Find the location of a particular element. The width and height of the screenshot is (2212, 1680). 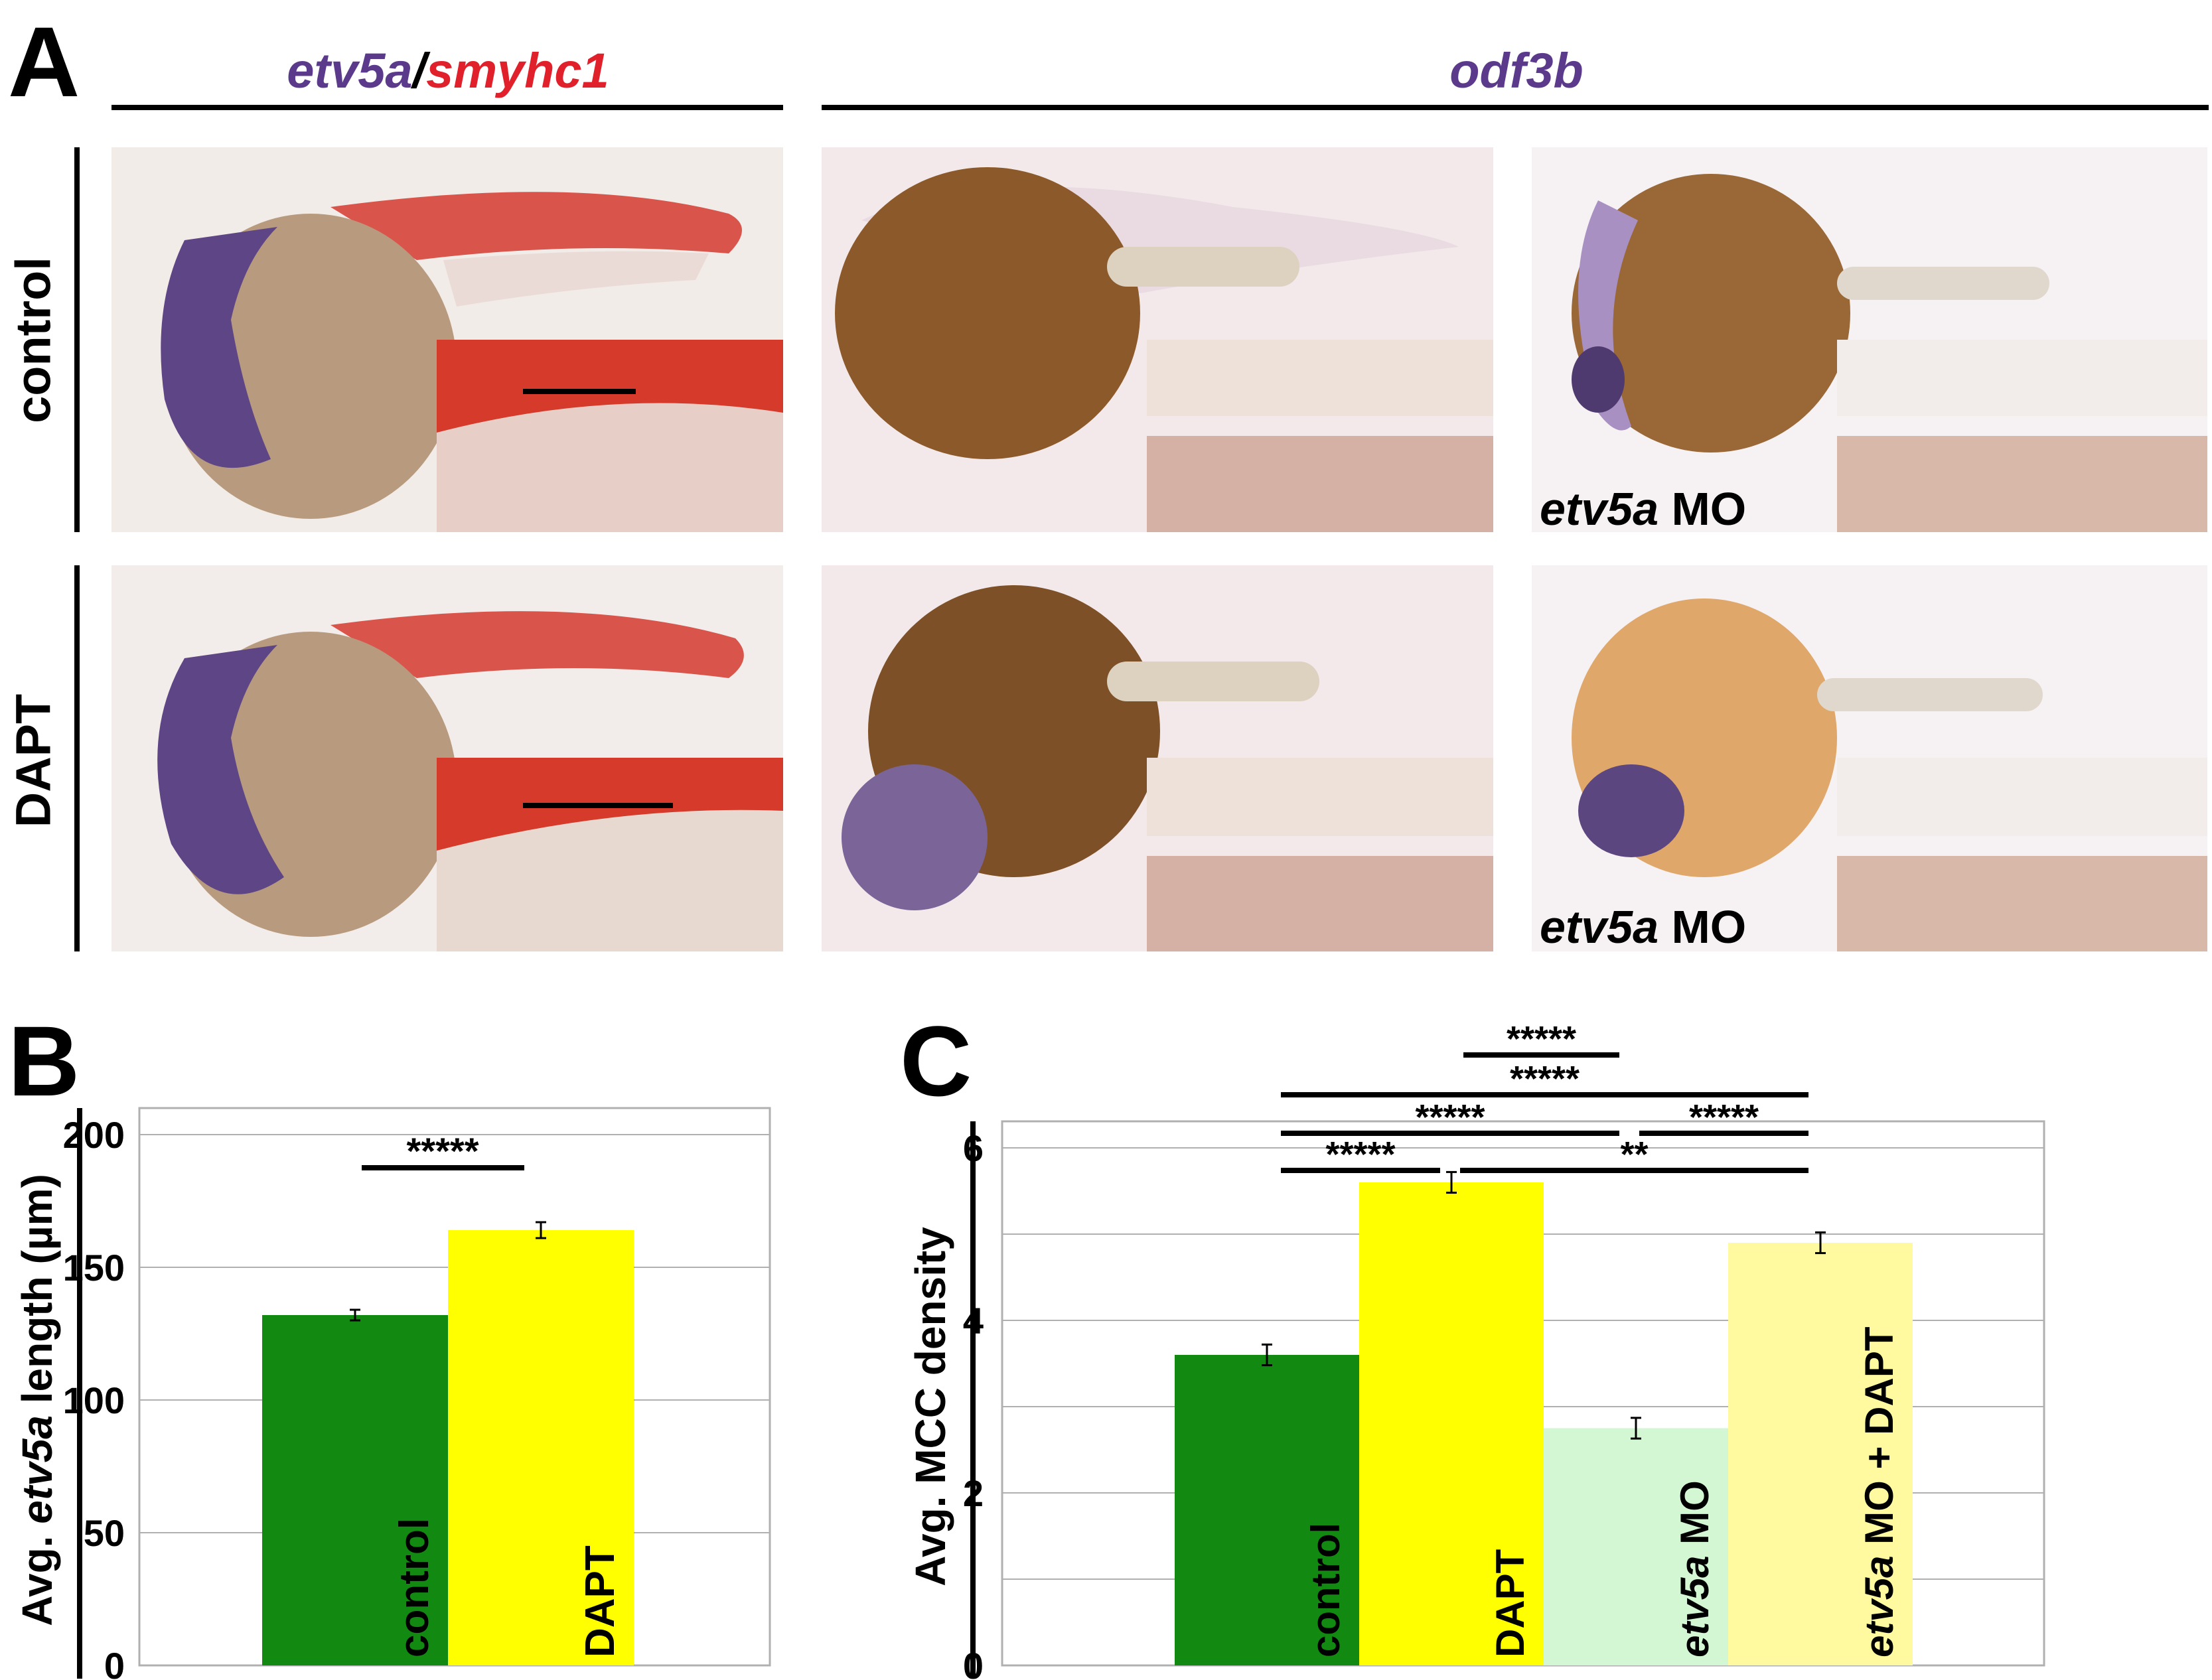

bar-etv5a-mo-dapt is located at coordinates (1820, 1454).